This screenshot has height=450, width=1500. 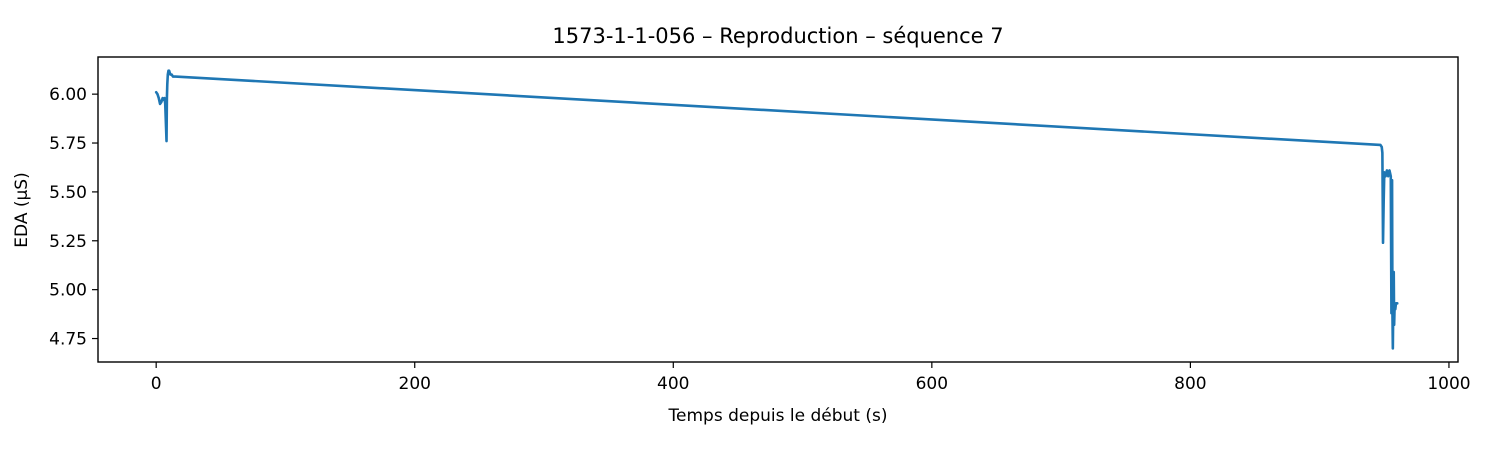 I want to click on x-axis-label: Temps depuis le début (s), so click(x=778, y=416).